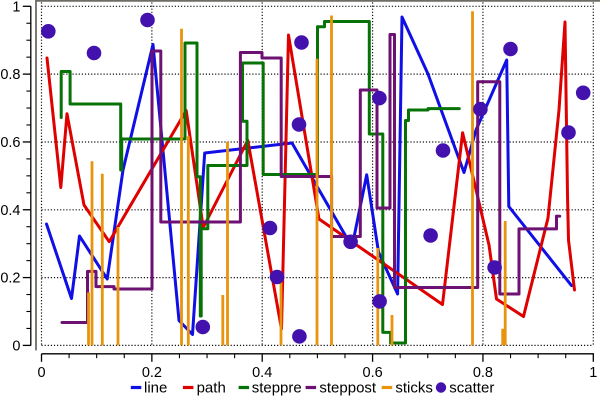 The height and width of the screenshot is (400, 600). Describe the element at coordinates (471, 388) in the screenshot. I see `svg-text: scatter` at that location.